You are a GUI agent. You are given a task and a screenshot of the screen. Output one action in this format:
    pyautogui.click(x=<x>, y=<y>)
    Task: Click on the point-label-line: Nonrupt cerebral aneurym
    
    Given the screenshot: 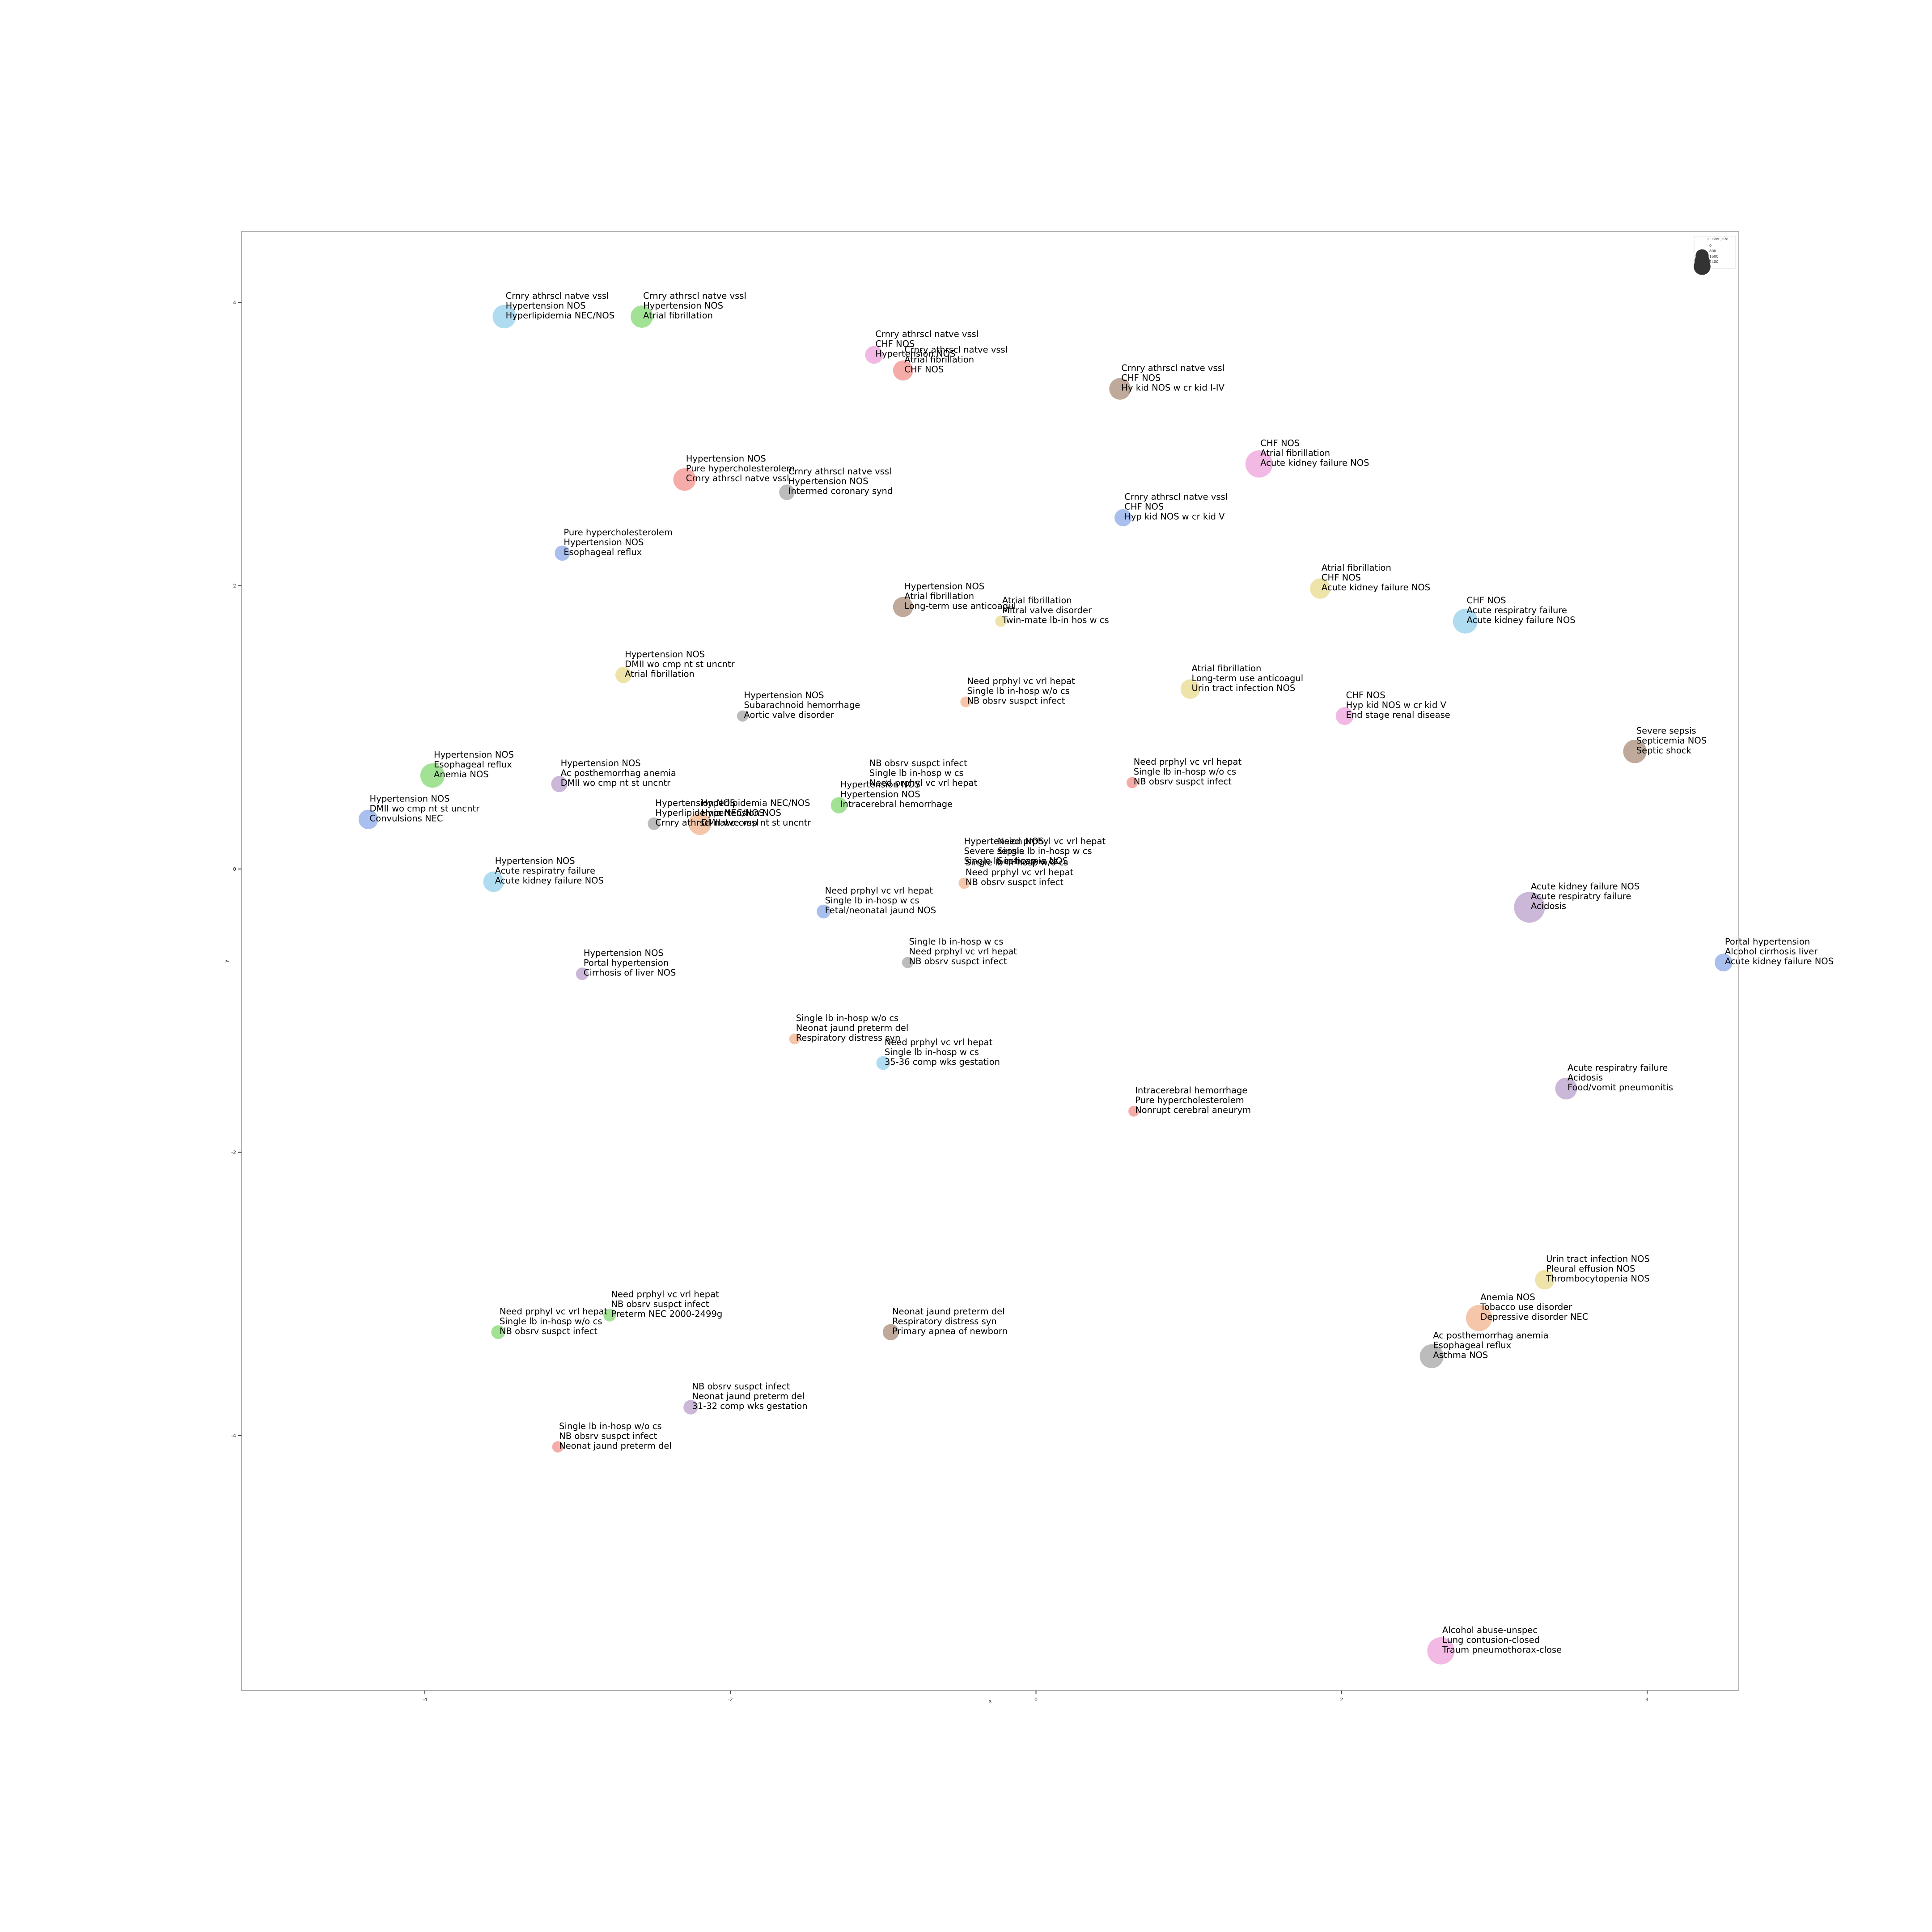 What is the action you would take?
    pyautogui.click(x=1193, y=1110)
    